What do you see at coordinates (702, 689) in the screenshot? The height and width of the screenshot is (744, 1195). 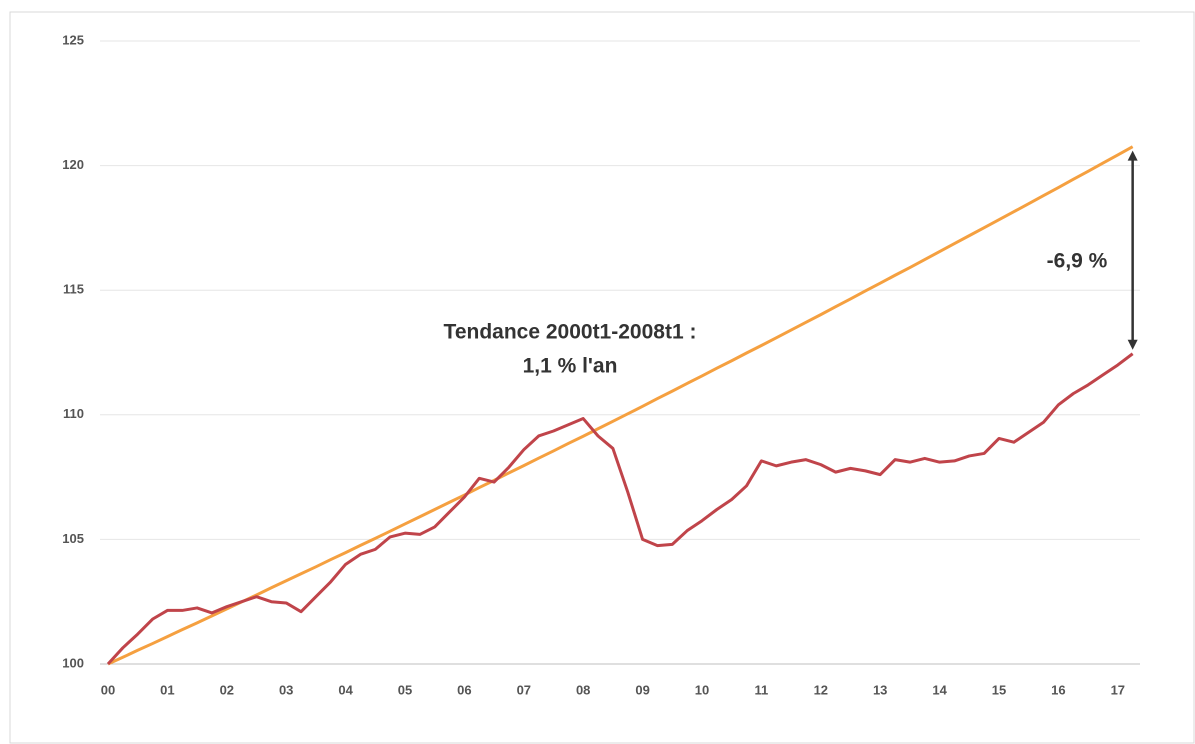 I see `x-tick-label: 10` at bounding box center [702, 689].